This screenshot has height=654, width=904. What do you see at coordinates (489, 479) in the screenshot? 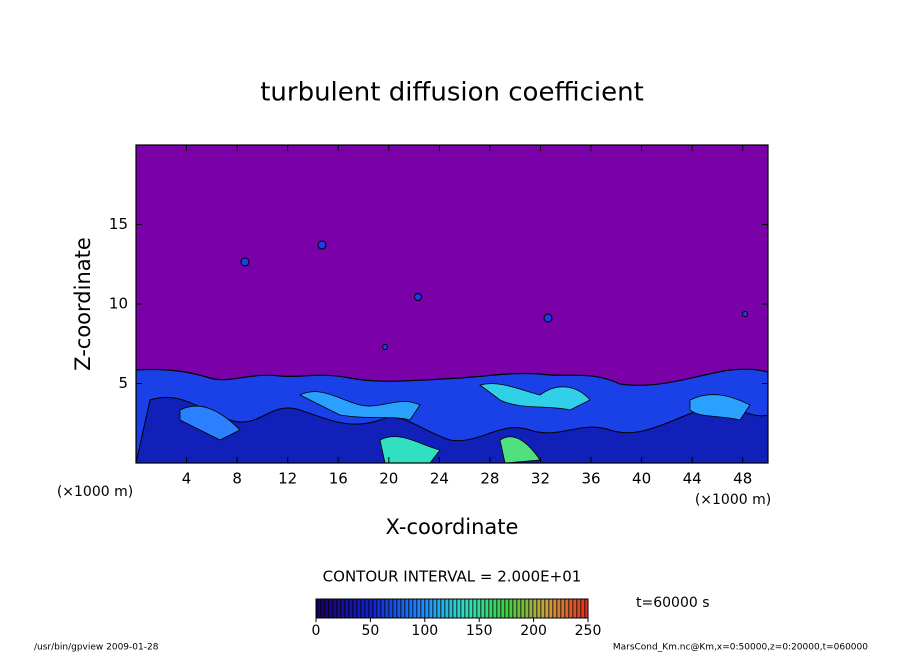
I see `x-tick-label: 28` at bounding box center [489, 479].